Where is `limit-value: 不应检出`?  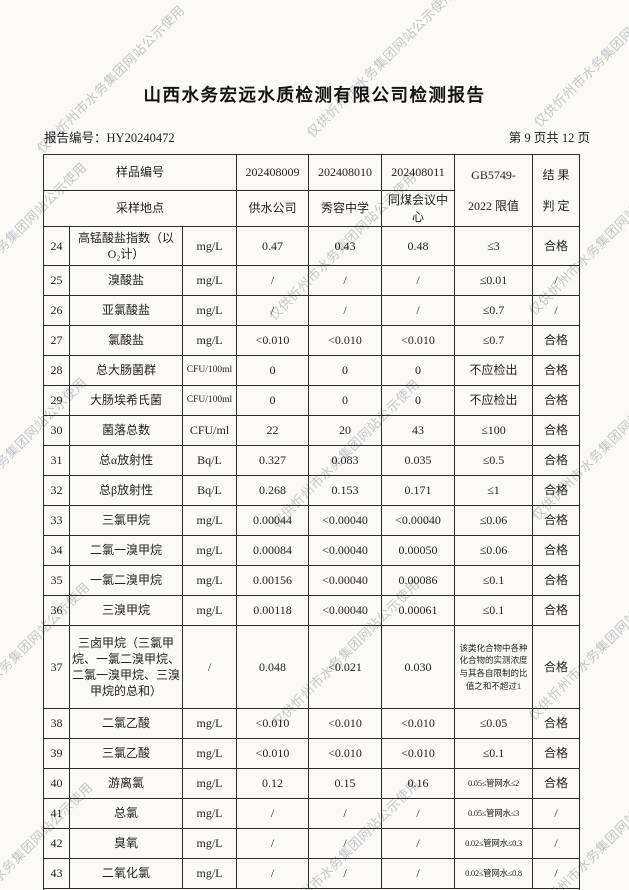 limit-value: 不应检出 is located at coordinates (493, 370).